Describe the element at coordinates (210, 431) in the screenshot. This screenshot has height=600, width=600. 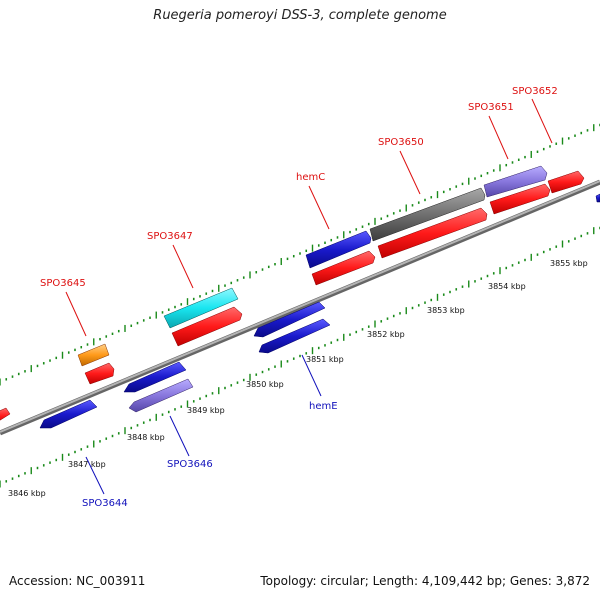
I see `reverse-gene-labels: SPO3644 SPO3646 hemE` at that location.